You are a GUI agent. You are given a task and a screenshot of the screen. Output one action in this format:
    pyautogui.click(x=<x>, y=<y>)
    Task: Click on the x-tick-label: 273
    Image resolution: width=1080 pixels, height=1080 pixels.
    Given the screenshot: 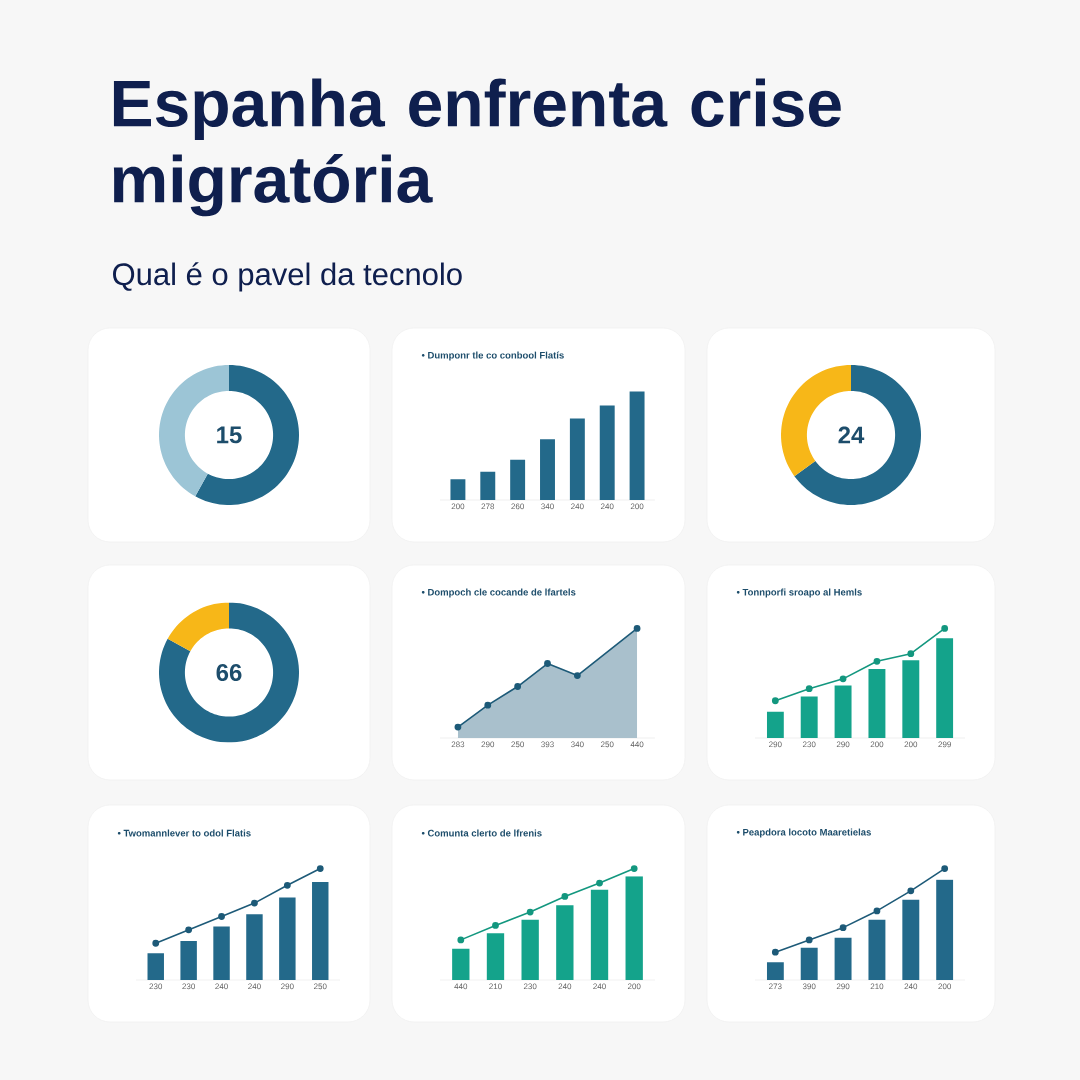 What is the action you would take?
    pyautogui.click(x=775, y=986)
    